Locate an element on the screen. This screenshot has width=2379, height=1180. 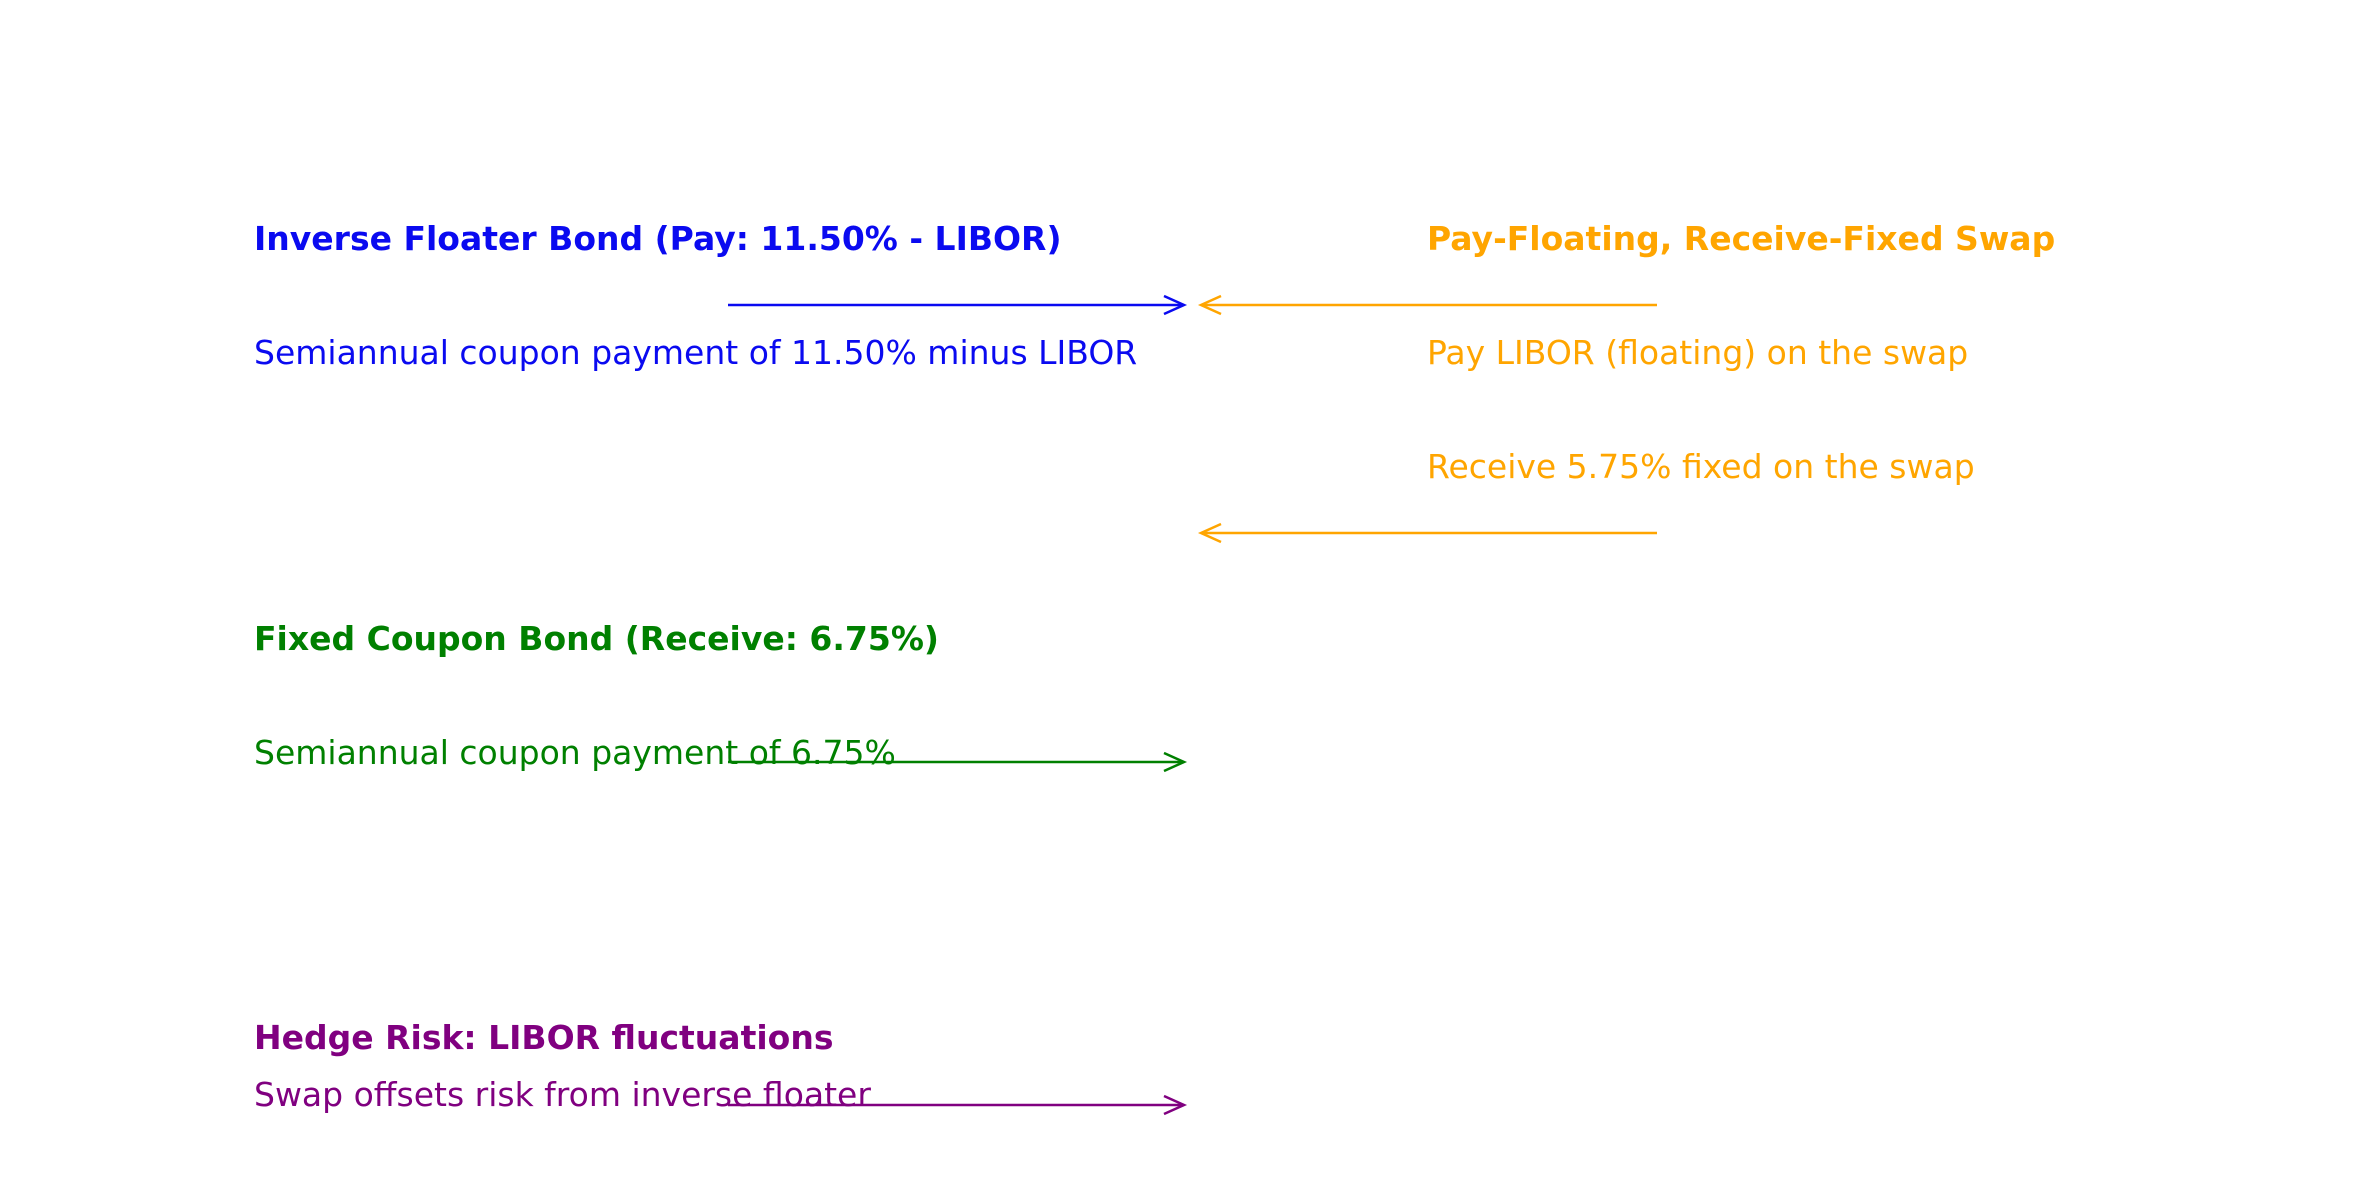
swap-receive-text: Receive 5.75% fixed on the swap is located at coordinates (1701, 466).